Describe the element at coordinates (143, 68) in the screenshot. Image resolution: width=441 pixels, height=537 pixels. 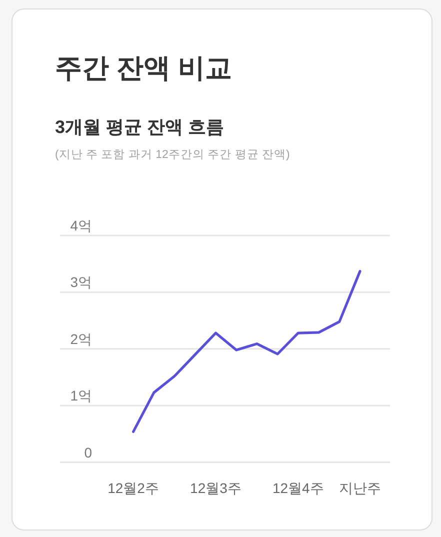
I see `chart-title: 주간 잔액 비교` at that location.